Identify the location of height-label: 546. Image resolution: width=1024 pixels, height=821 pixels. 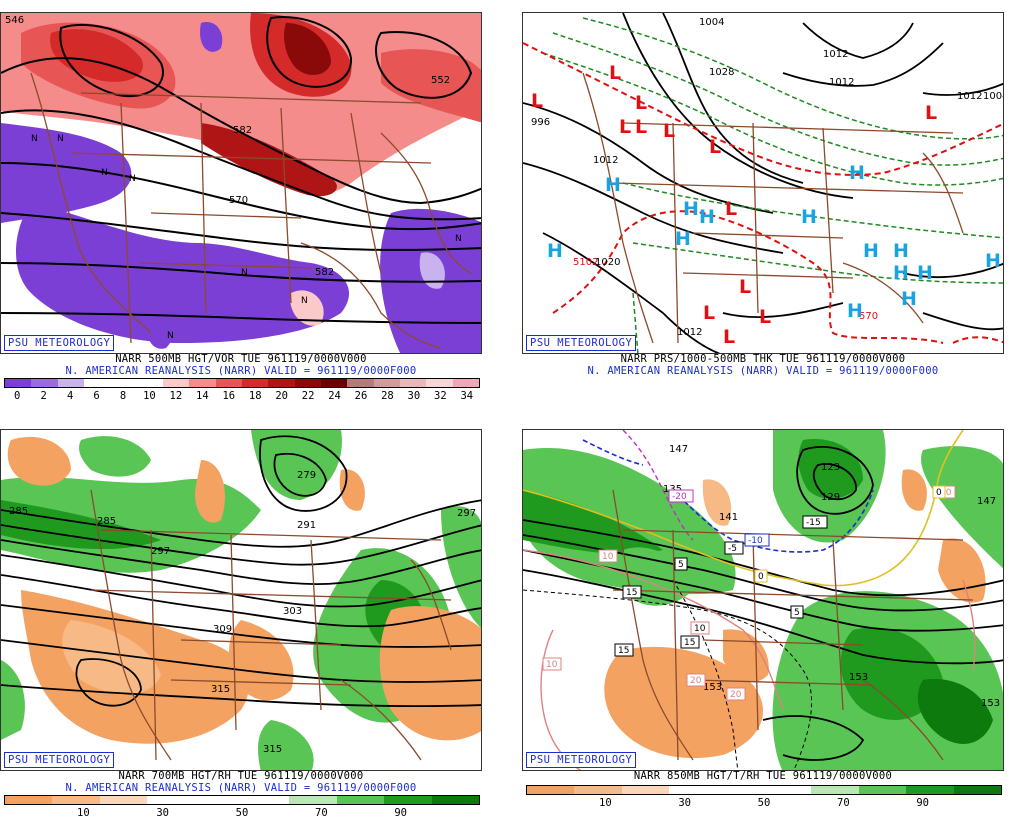
(14, 20).